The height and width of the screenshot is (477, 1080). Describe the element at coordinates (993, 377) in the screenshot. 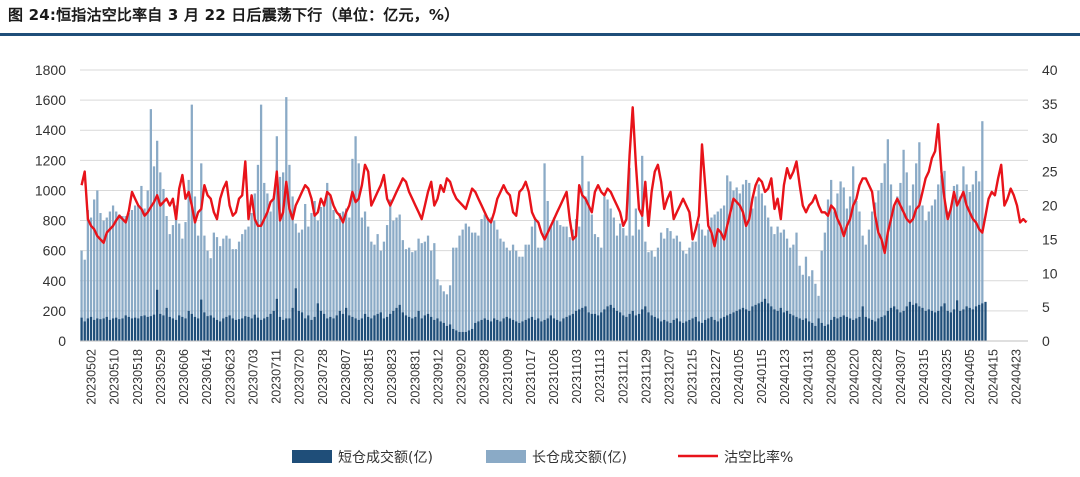

I see `x-tick-label: 20240415` at that location.